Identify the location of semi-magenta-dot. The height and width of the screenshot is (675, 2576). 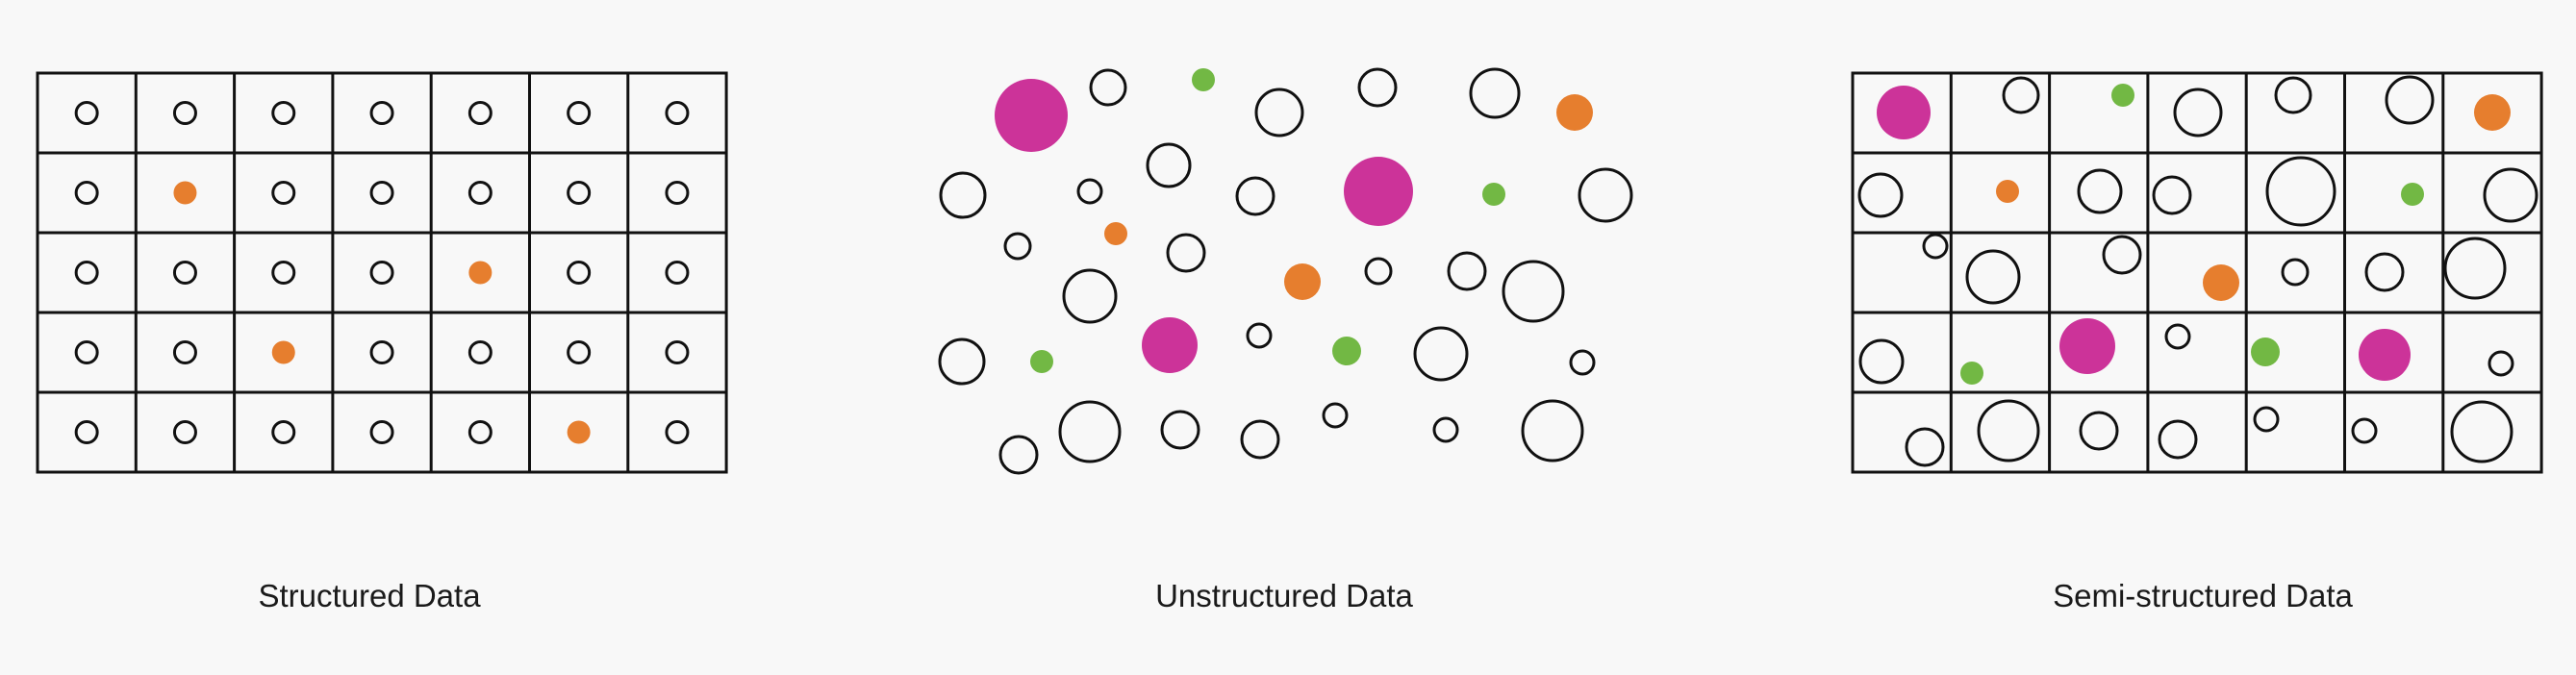
(2385, 355).